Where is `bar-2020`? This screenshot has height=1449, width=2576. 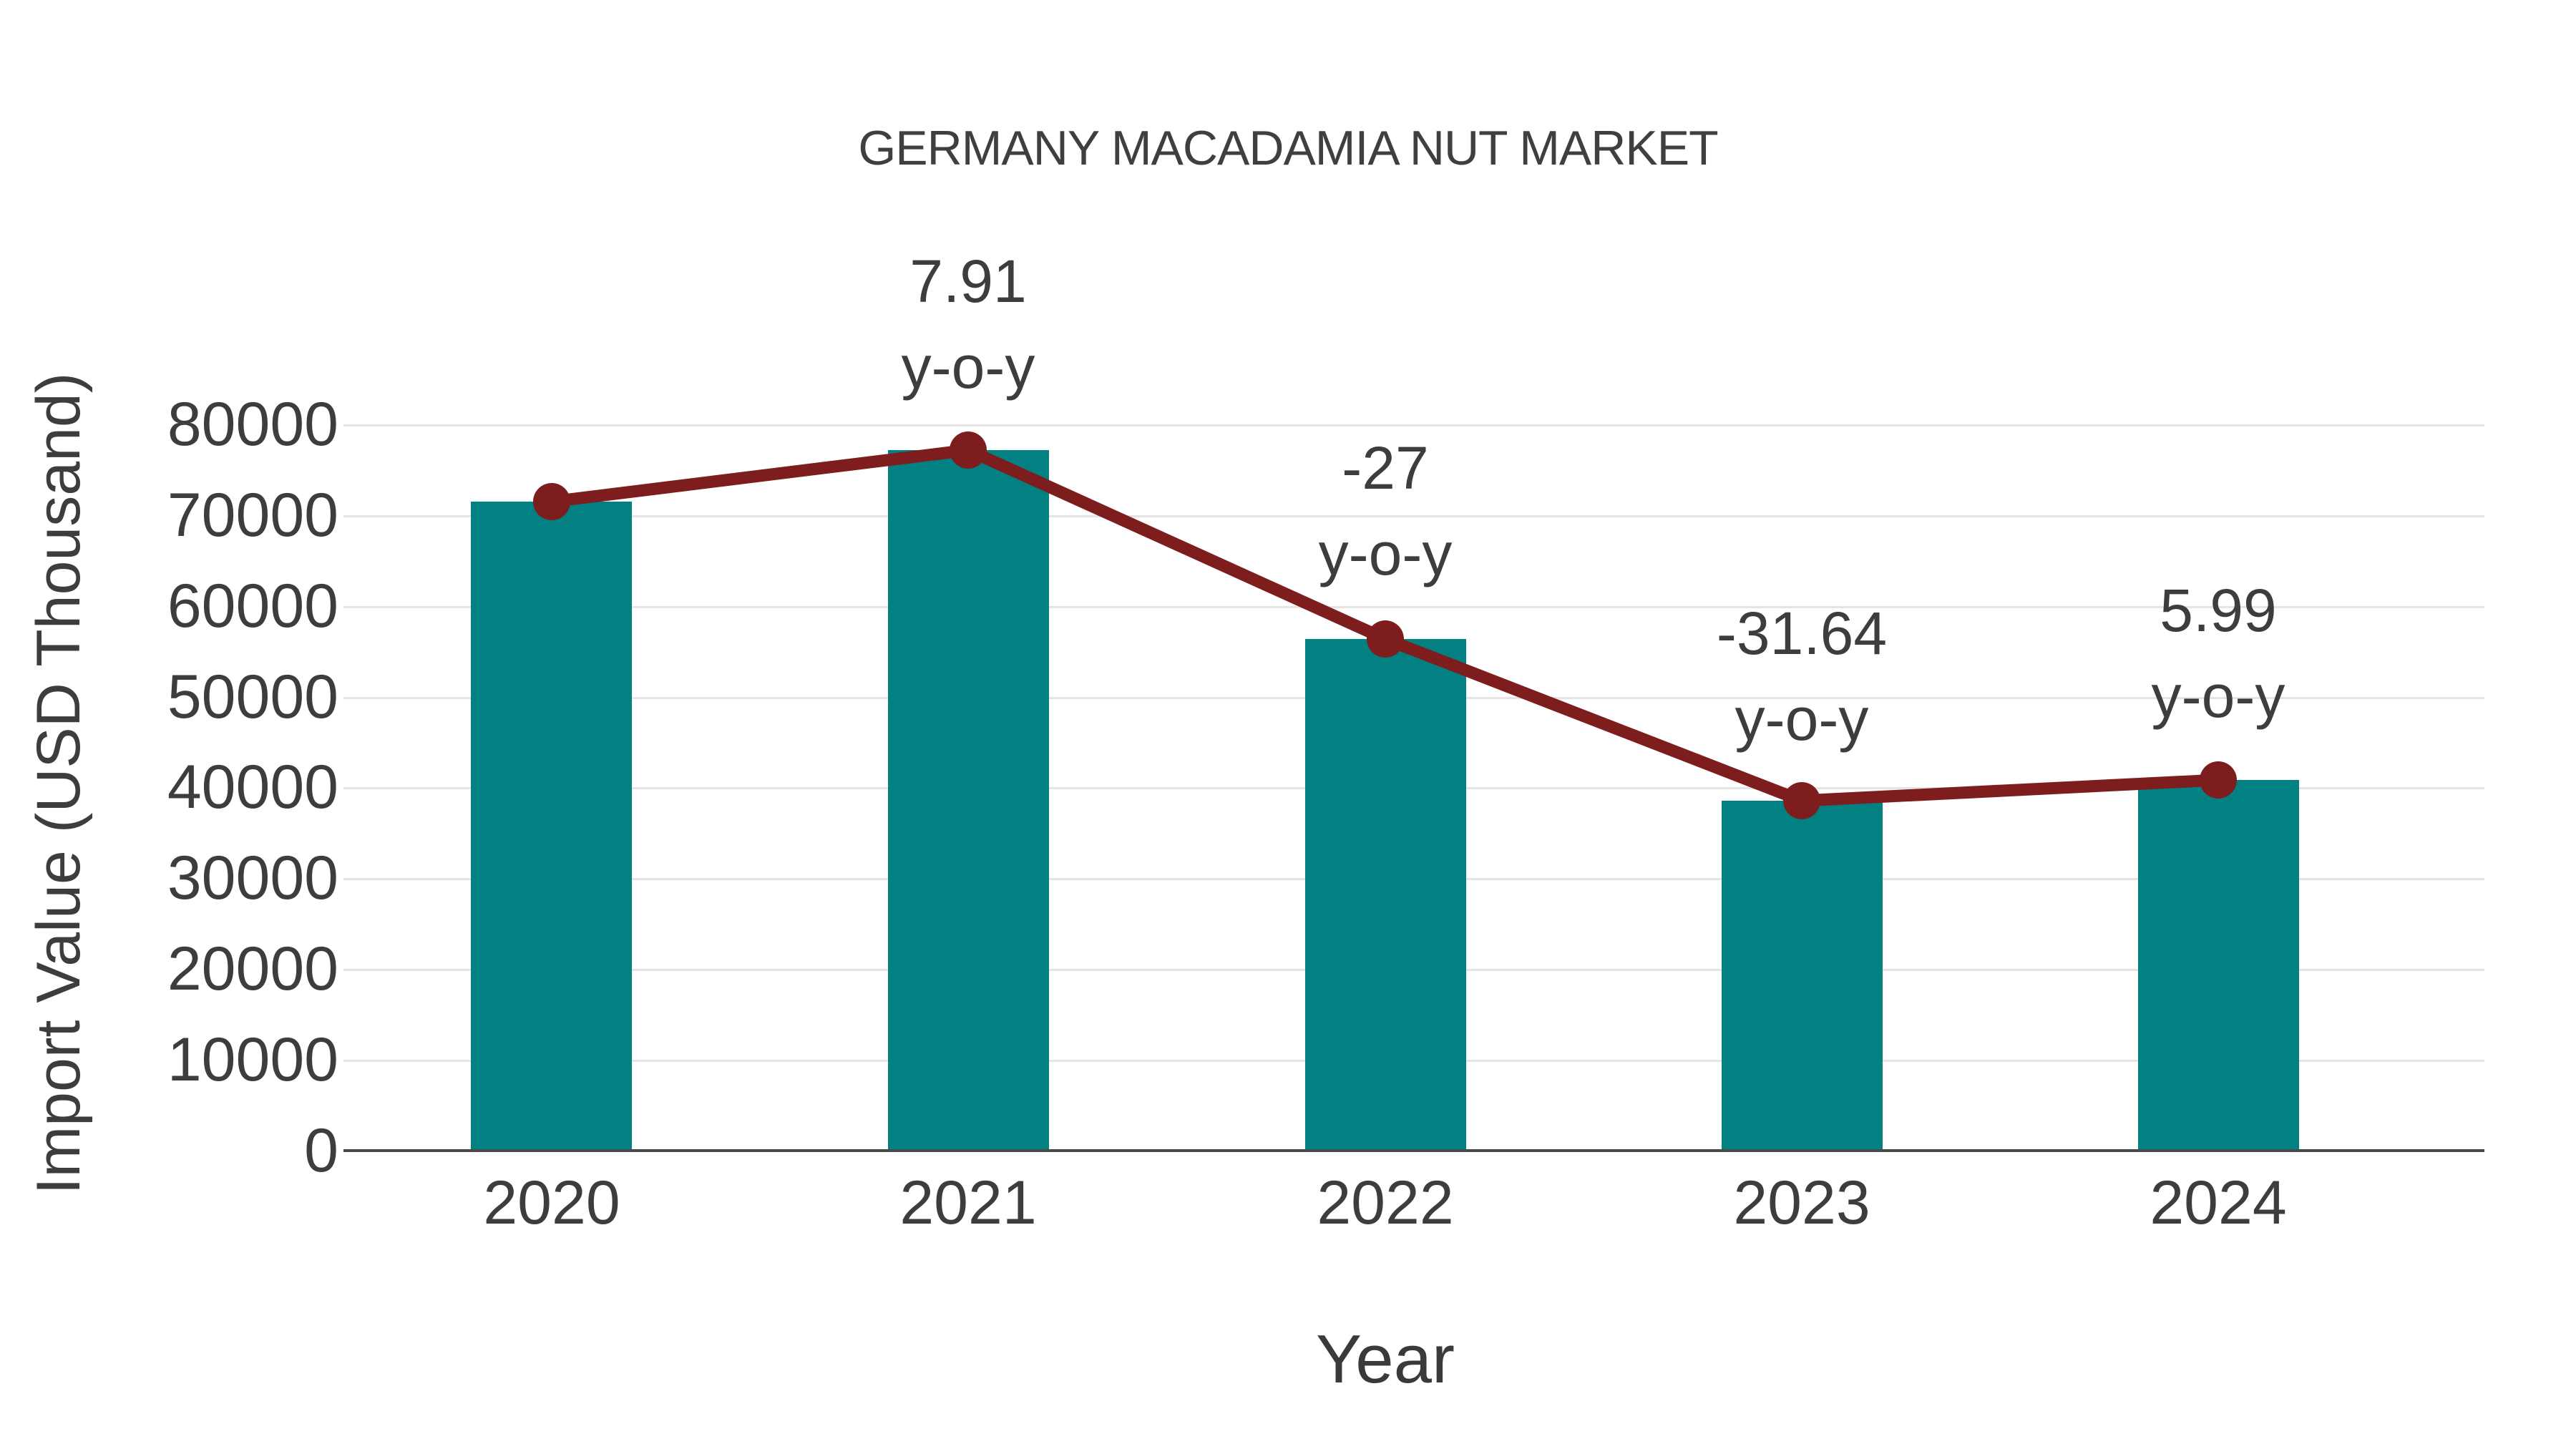 bar-2020 is located at coordinates (551, 826).